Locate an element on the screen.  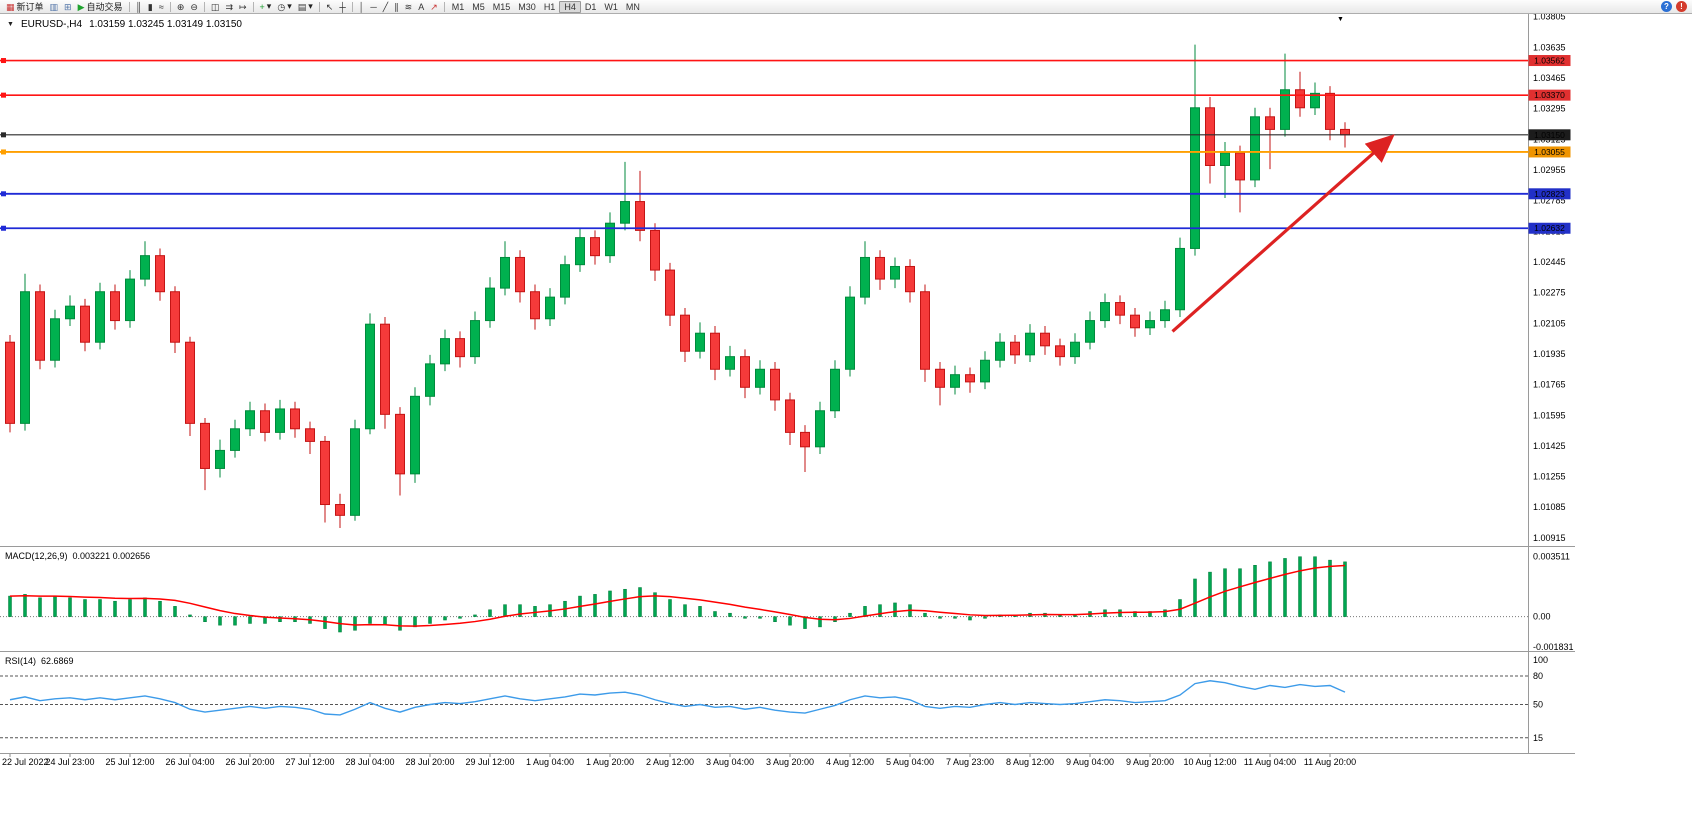
templates-button: ▤ ▾ is located at coordinates (305, 7).